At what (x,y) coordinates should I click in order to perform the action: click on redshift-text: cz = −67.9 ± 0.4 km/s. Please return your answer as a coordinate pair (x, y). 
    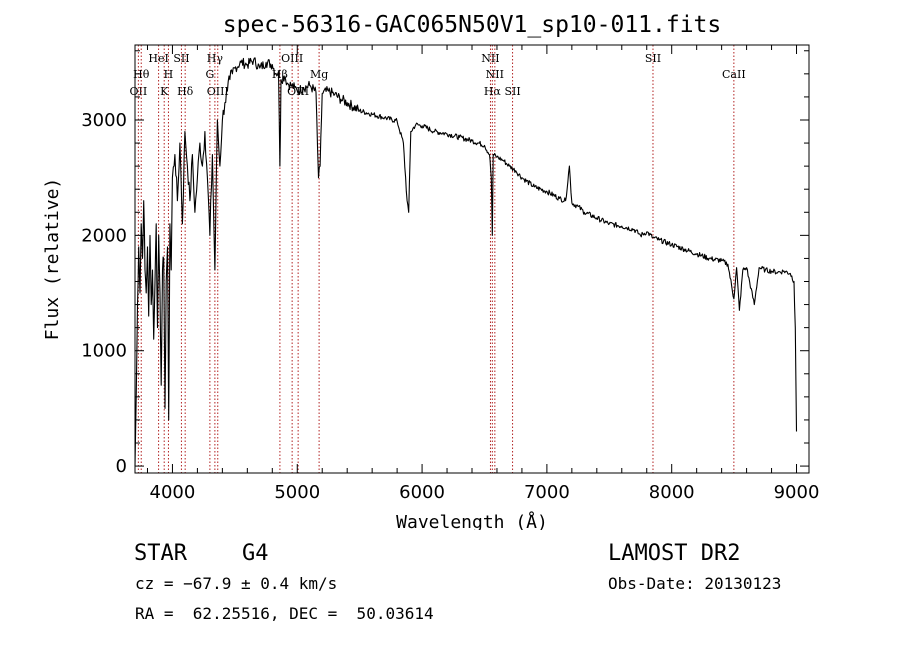
    Looking at the image, I should click on (236, 583).